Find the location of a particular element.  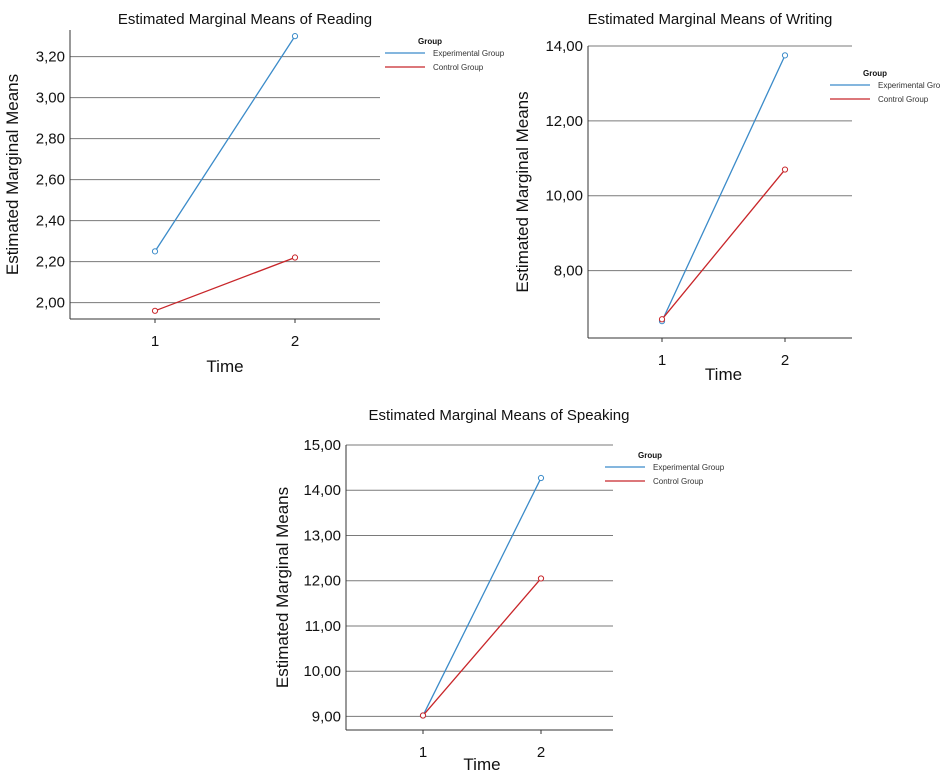

chart-title: Estimated Marginal Means of Speaking is located at coordinates (499, 415).